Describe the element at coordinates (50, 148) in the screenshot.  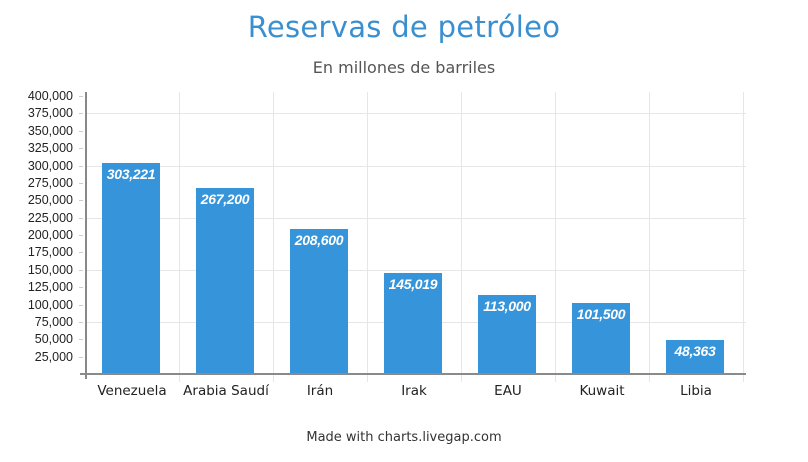
I see `y-axis-tick-label: 325,000` at that location.